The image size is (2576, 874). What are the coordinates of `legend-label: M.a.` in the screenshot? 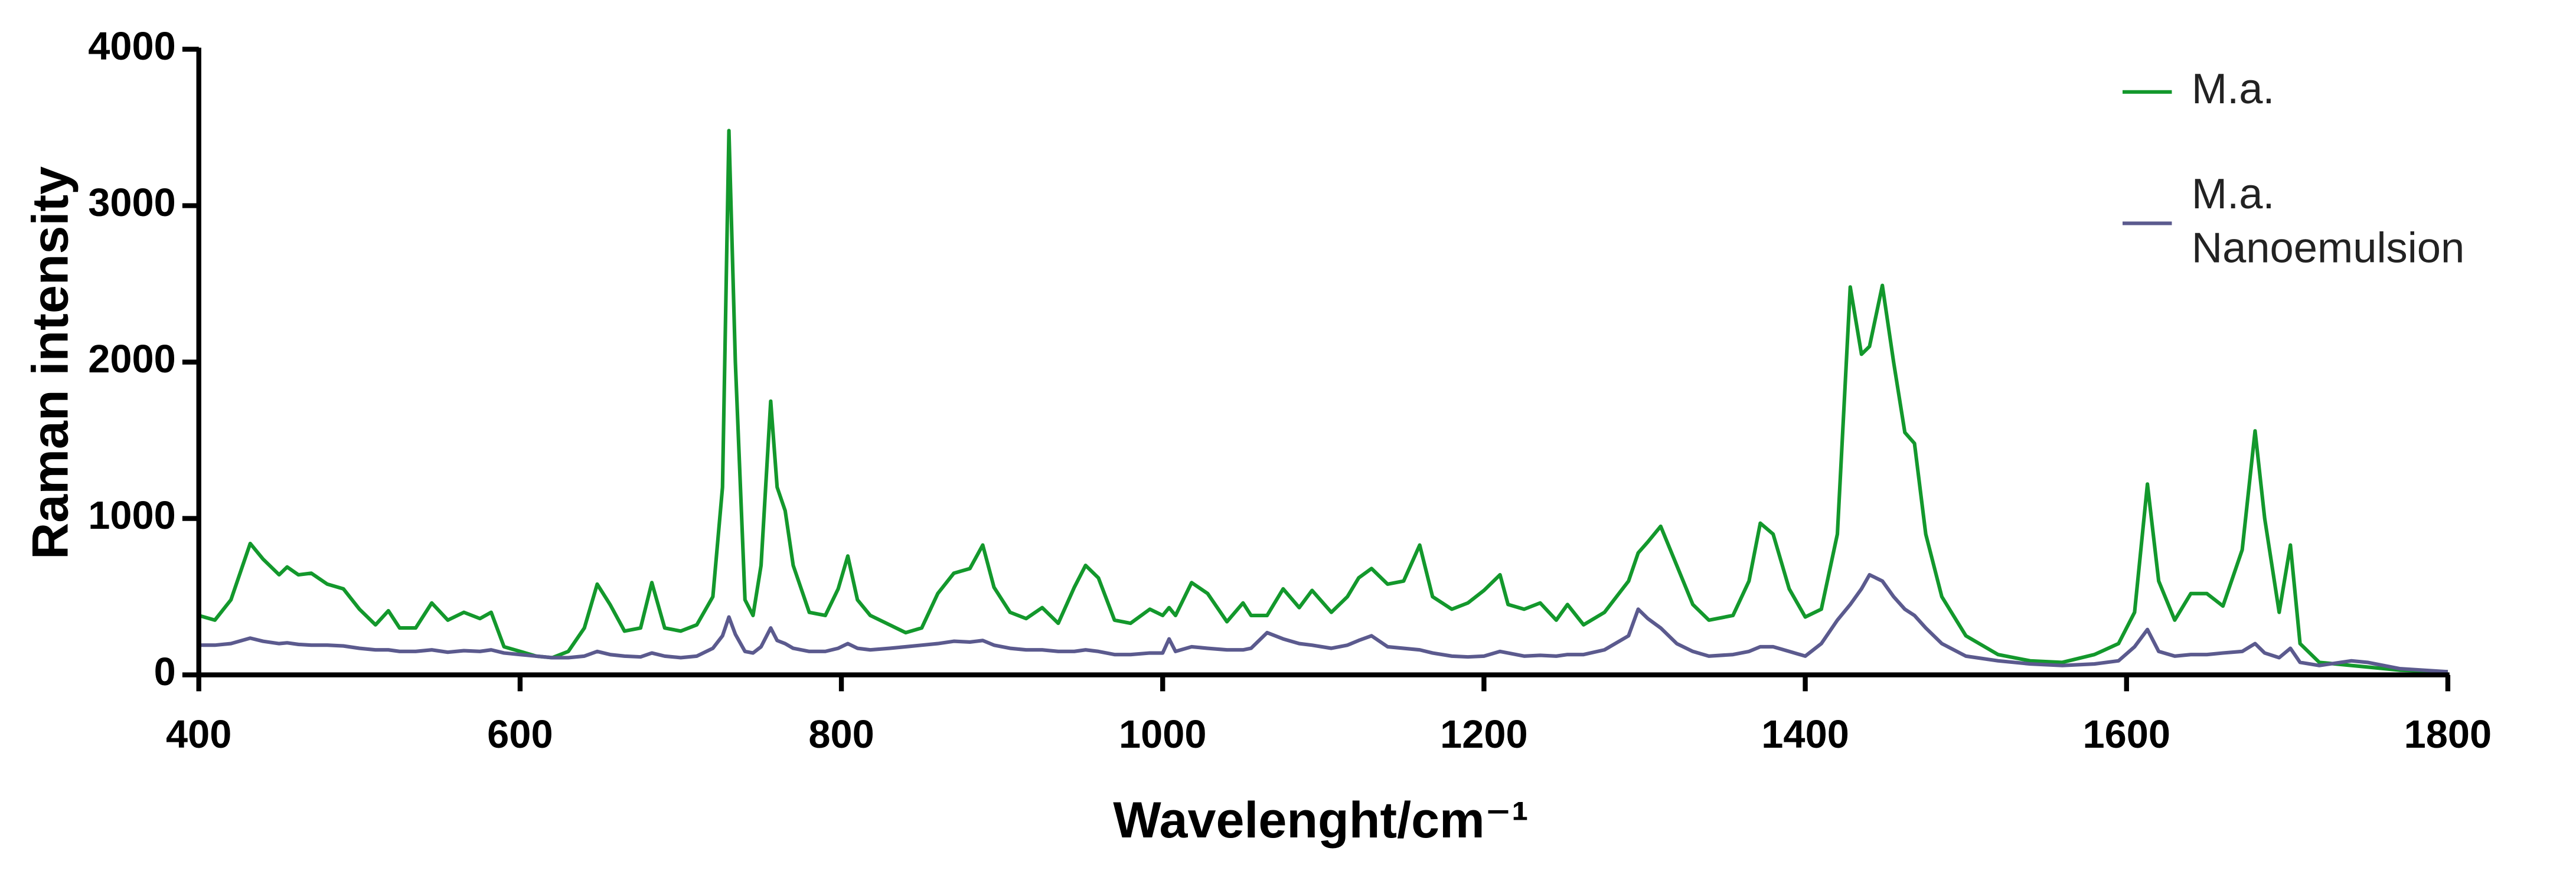 It's located at (2233, 89).